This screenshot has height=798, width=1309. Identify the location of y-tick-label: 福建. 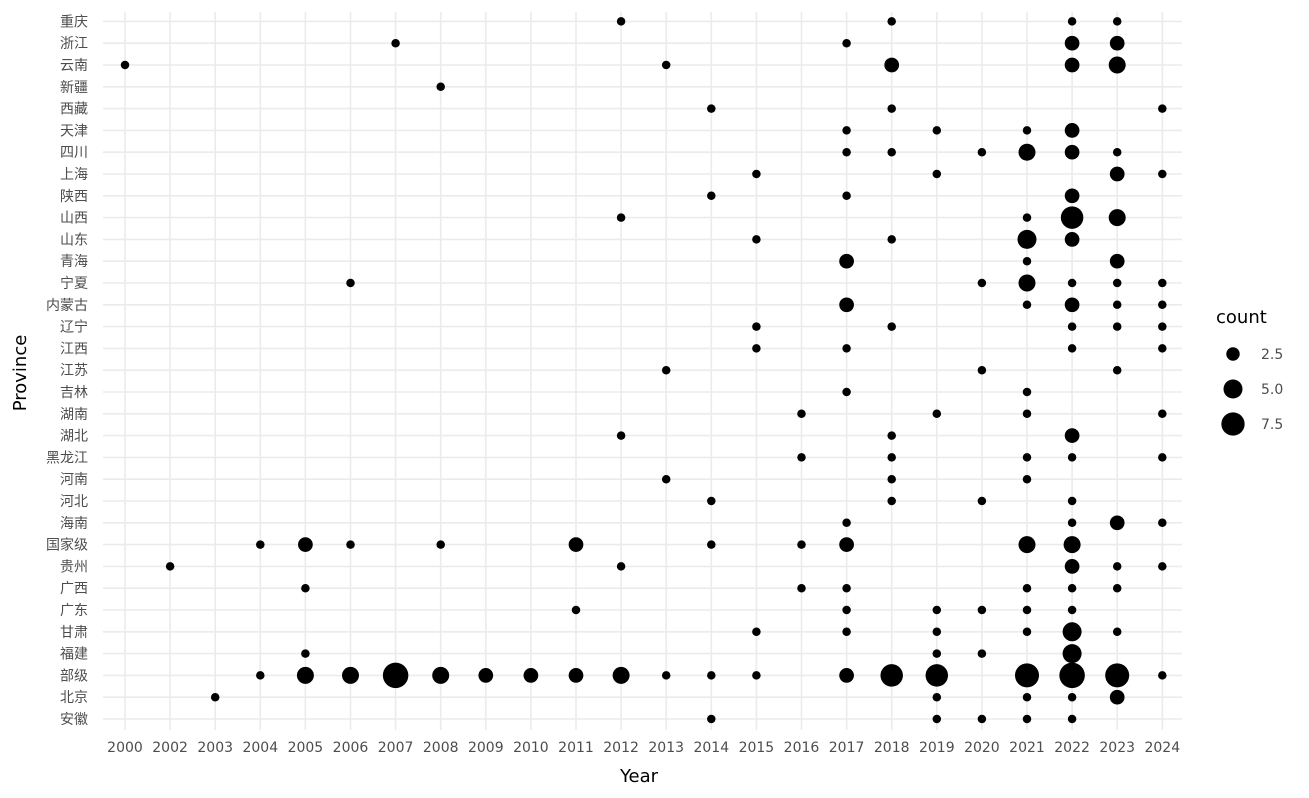
(74, 655).